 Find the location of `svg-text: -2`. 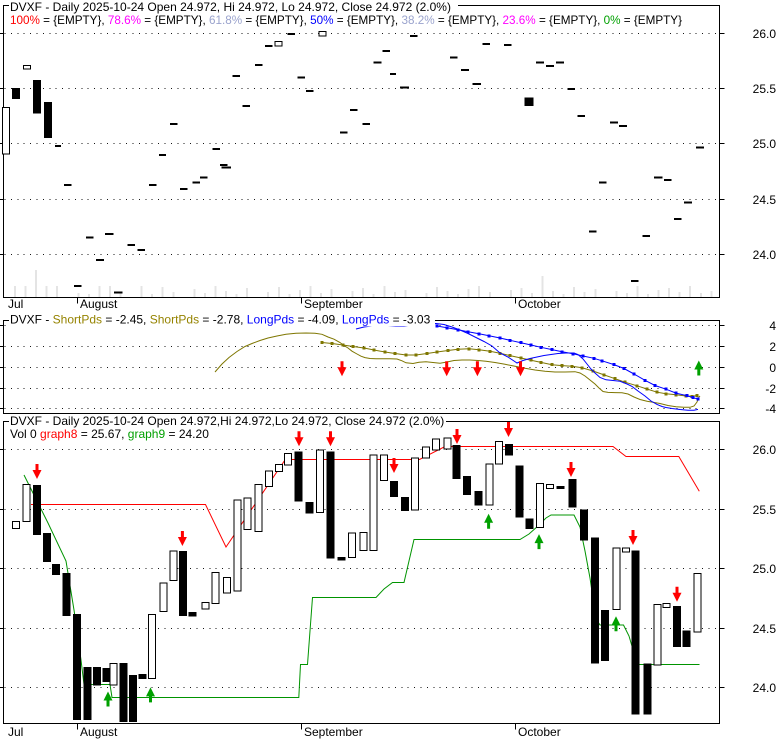

svg-text: -2 is located at coordinates (770, 389).